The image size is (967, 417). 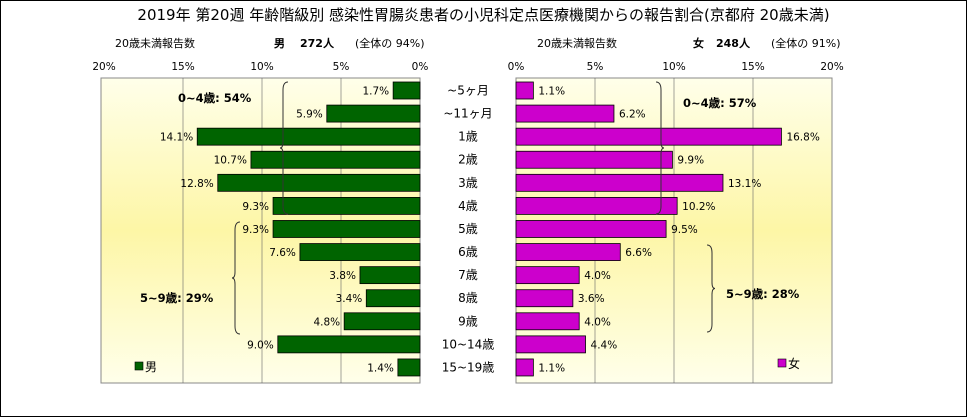 I want to click on male-header-ratio: (全体の 94%), so click(x=390, y=43).